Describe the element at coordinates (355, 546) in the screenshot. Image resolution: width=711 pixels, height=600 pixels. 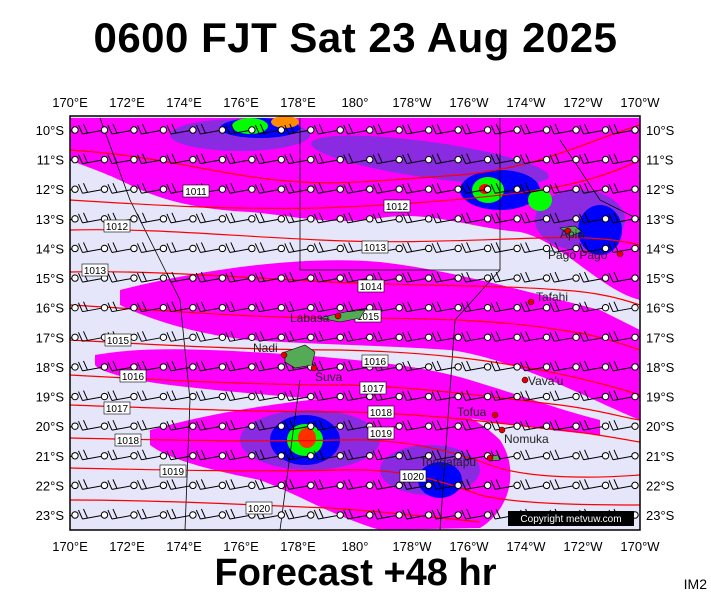
I see `lon-label-bottom: 180°` at that location.